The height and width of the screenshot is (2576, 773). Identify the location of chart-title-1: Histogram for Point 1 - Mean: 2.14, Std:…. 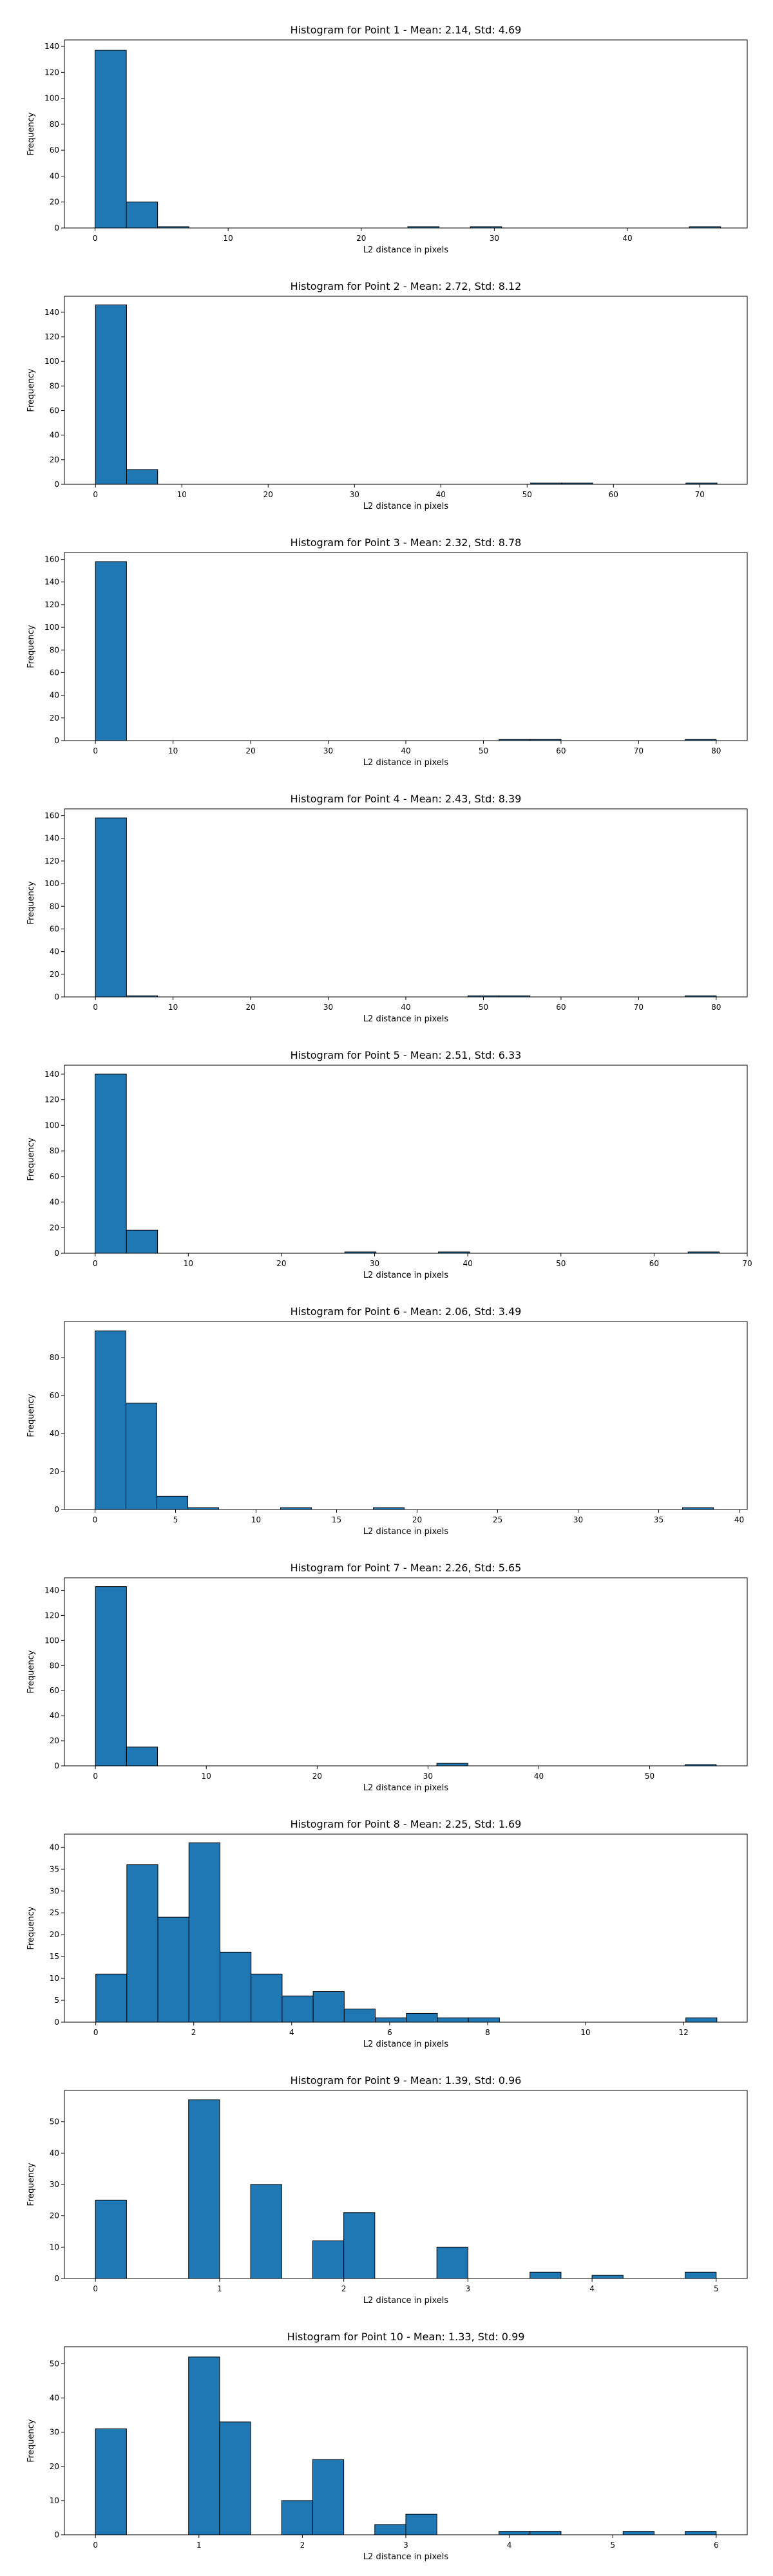
(406, 30).